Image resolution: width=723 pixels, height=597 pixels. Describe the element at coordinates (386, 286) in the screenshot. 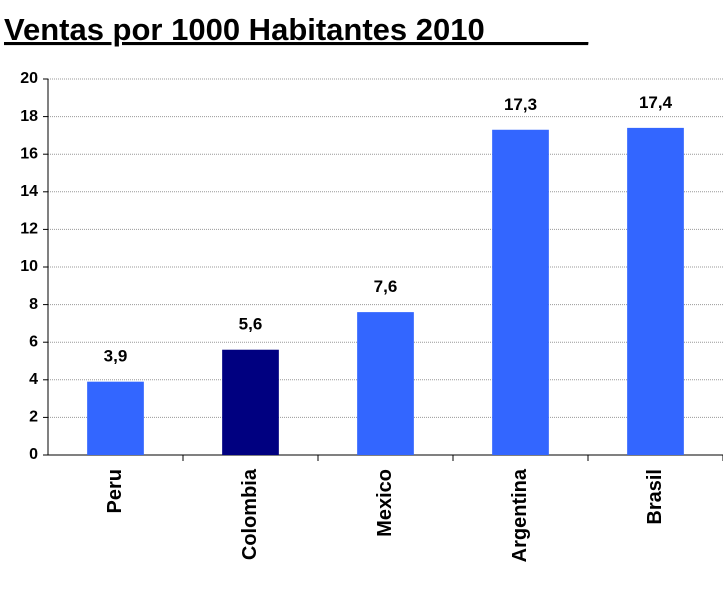

I see `value-label: 7,6` at that location.